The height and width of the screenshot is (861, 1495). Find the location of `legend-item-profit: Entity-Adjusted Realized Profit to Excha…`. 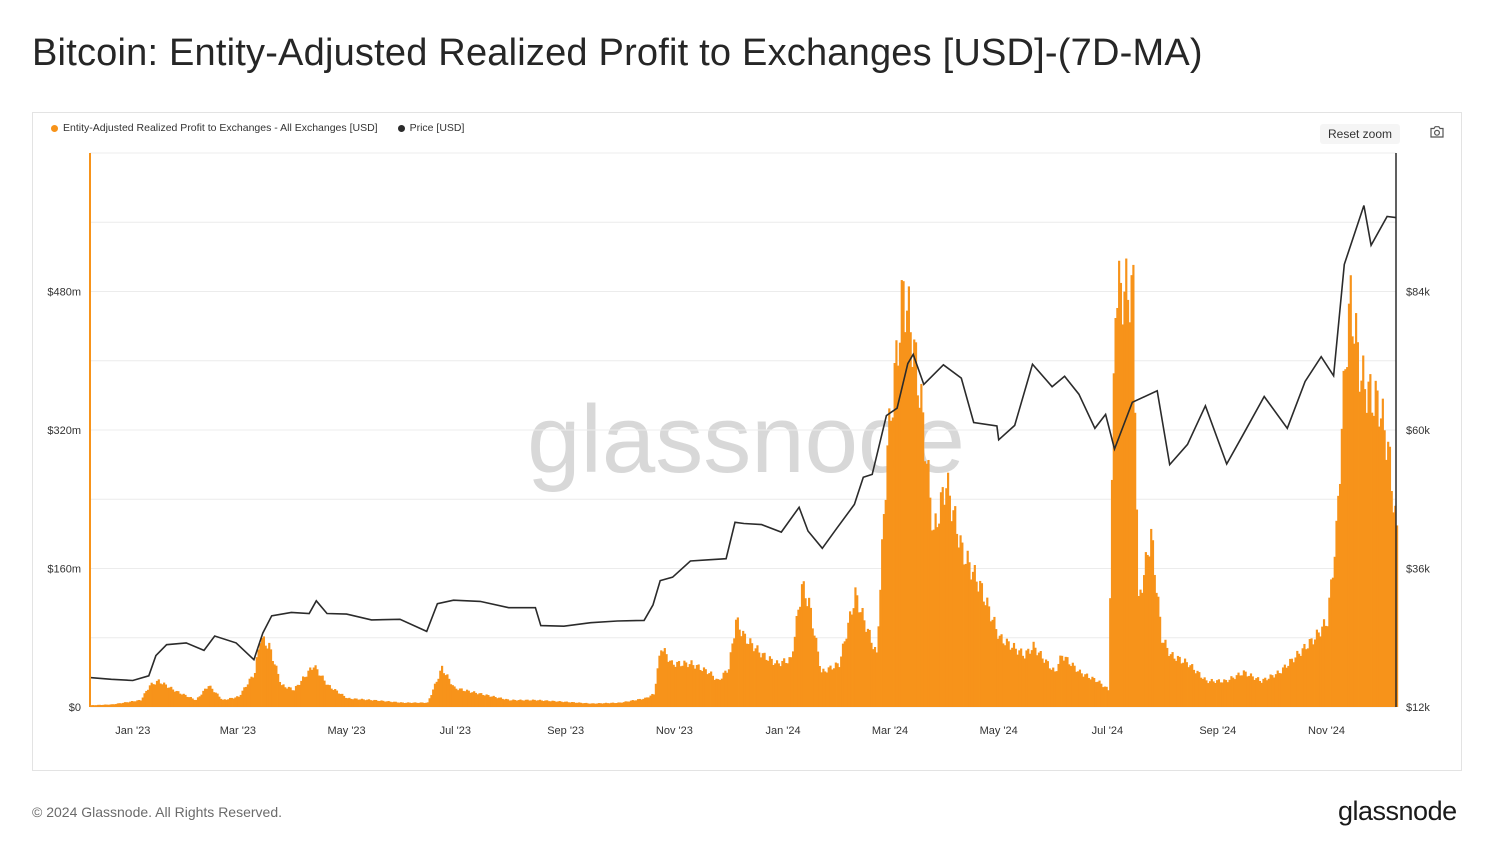

legend-item-profit: Entity-Adjusted Realized Profit to Excha… is located at coordinates (214, 128).